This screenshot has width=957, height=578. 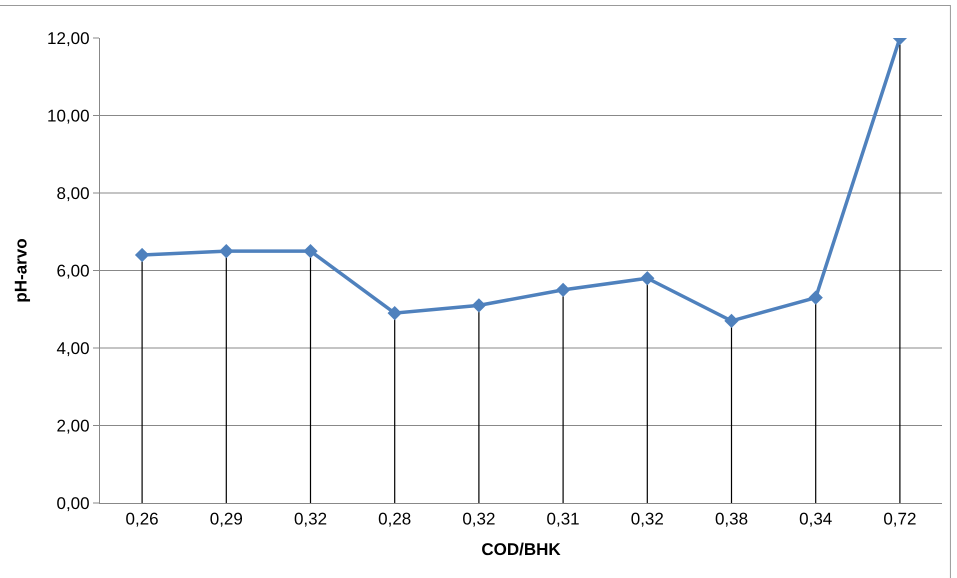 What do you see at coordinates (521, 549) in the screenshot?
I see `x-axis-title: COD/BHK` at bounding box center [521, 549].